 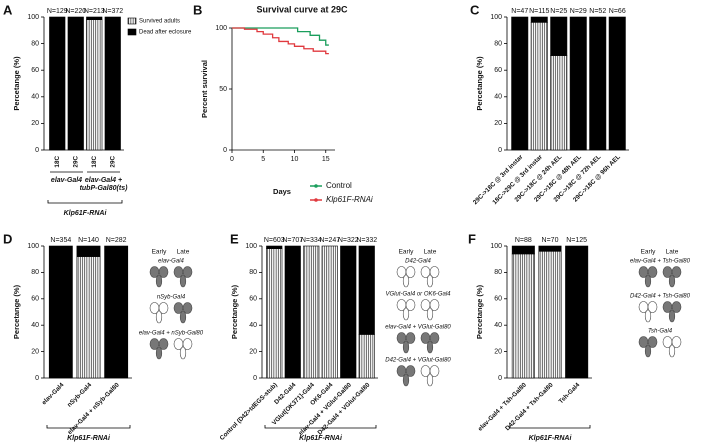 I want to click on y-axis-label: Percent survival, so click(x=204, y=89).